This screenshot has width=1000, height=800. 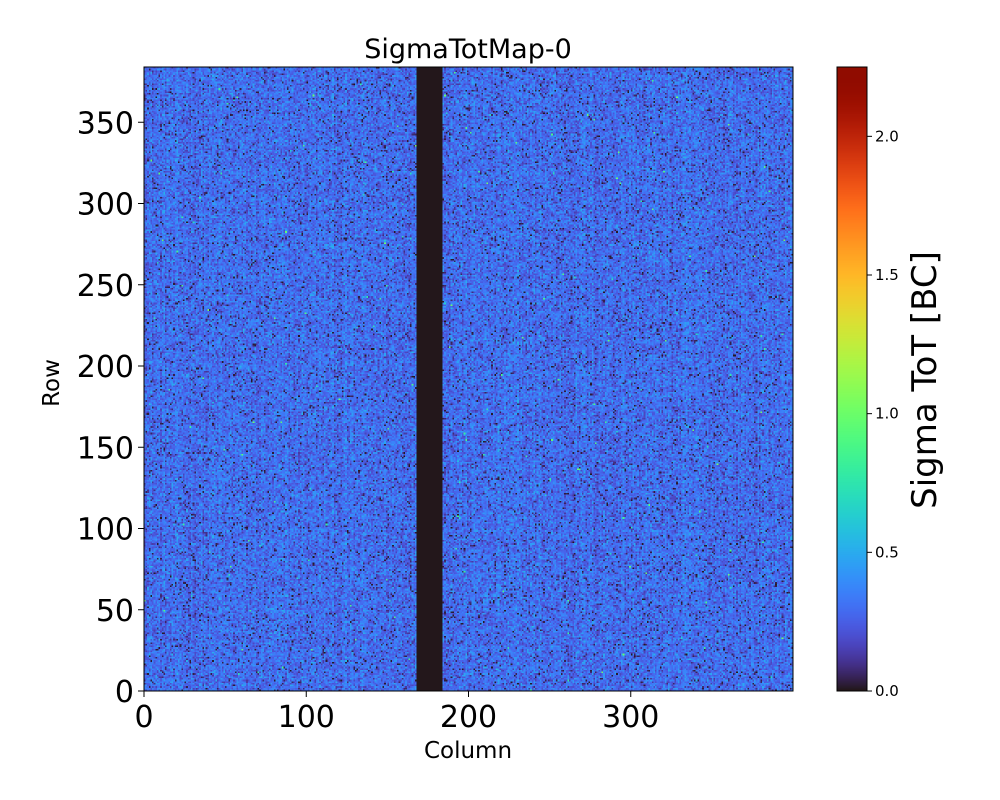 What do you see at coordinates (468, 49) in the screenshot?
I see `chart-title: SigmaTotMap-0` at bounding box center [468, 49].